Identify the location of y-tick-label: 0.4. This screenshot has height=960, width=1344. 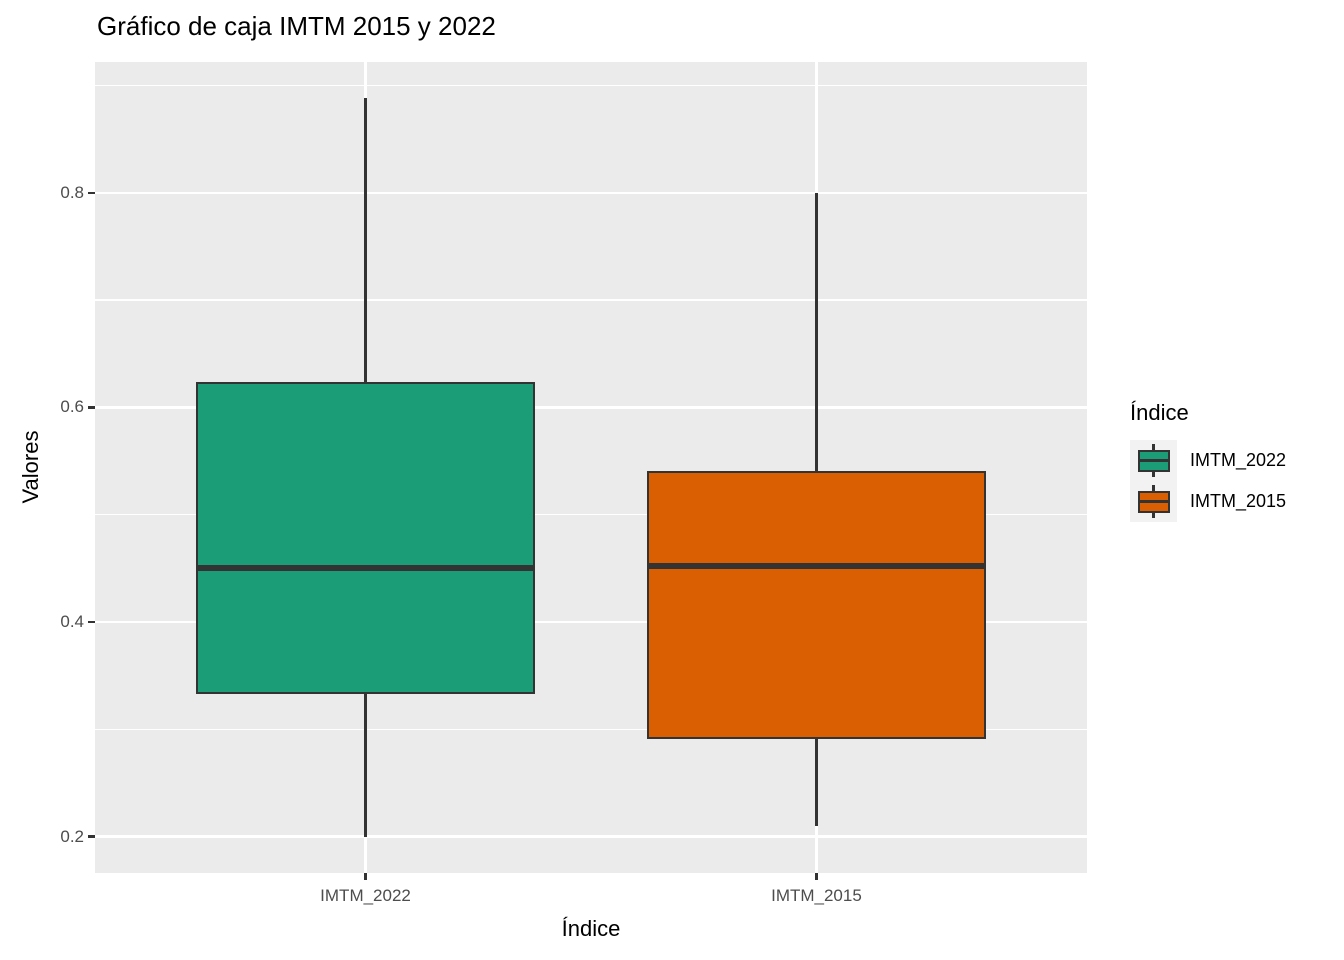
(72, 621).